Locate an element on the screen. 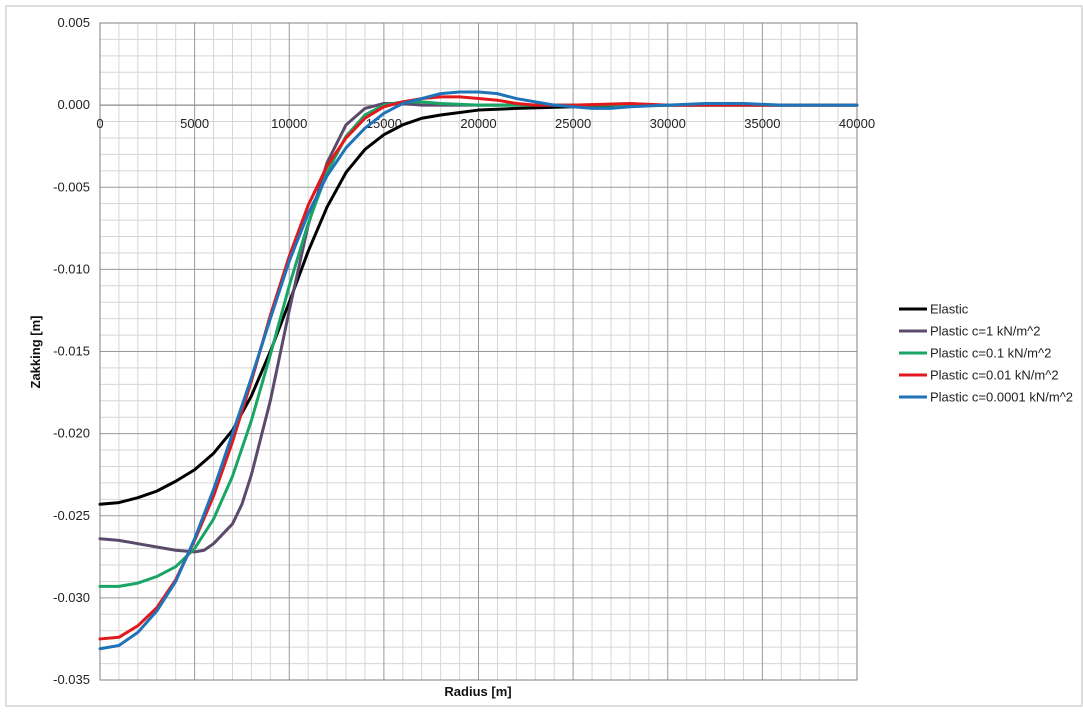  y-axis-title: Zakking [m] is located at coordinates (35, 352).